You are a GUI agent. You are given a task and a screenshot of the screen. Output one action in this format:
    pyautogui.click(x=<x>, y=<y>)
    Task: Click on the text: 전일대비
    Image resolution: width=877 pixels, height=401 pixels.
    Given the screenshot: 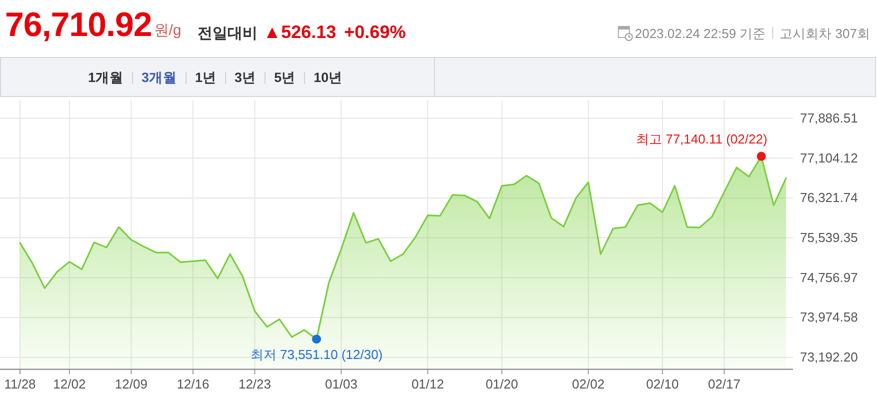 What is the action you would take?
    pyautogui.click(x=227, y=33)
    